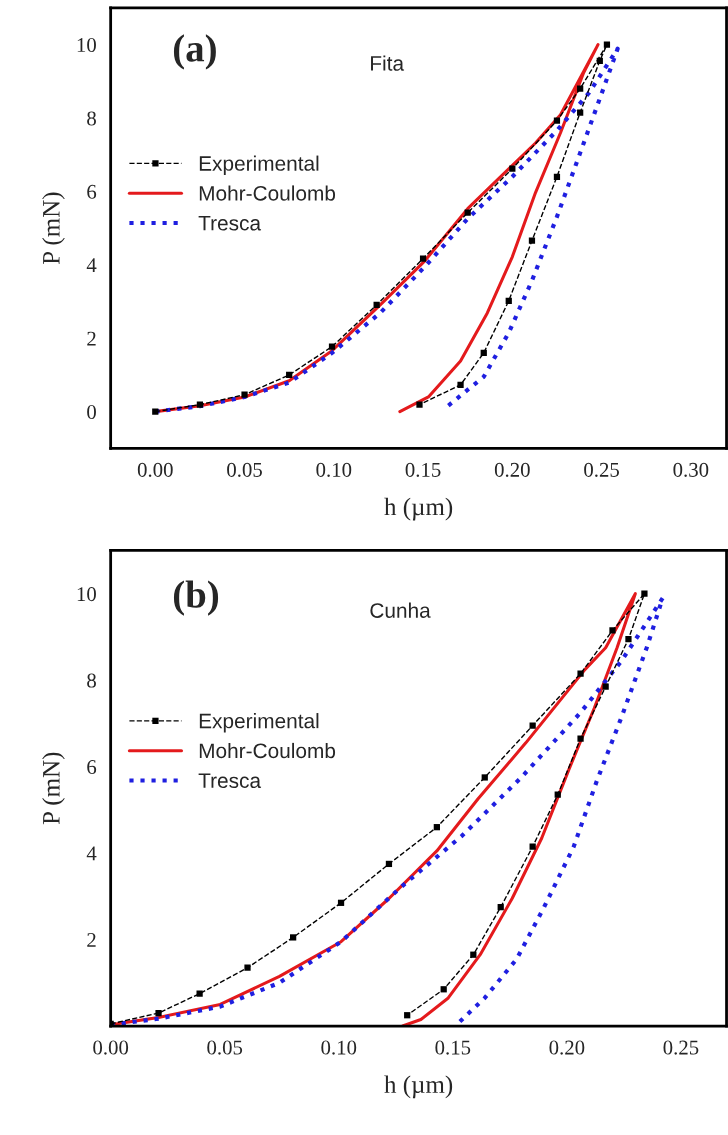 The height and width of the screenshot is (1135, 728). What do you see at coordinates (196, 598) in the screenshot?
I see `annotation: (b)` at bounding box center [196, 598].